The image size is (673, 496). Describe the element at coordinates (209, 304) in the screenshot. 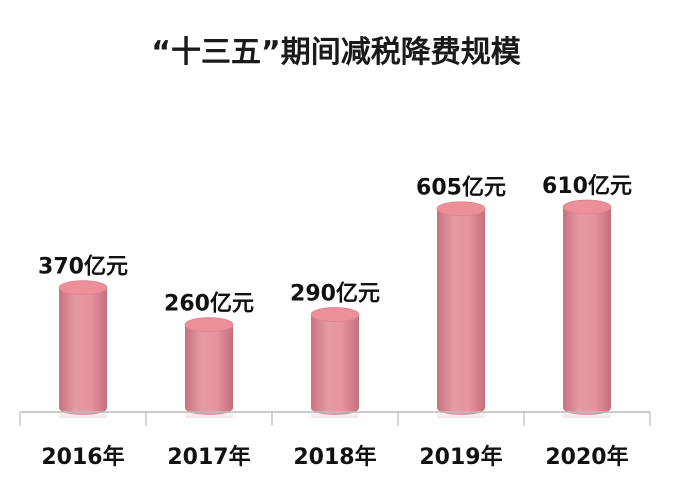

I see `value-label: 260亿元` at that location.